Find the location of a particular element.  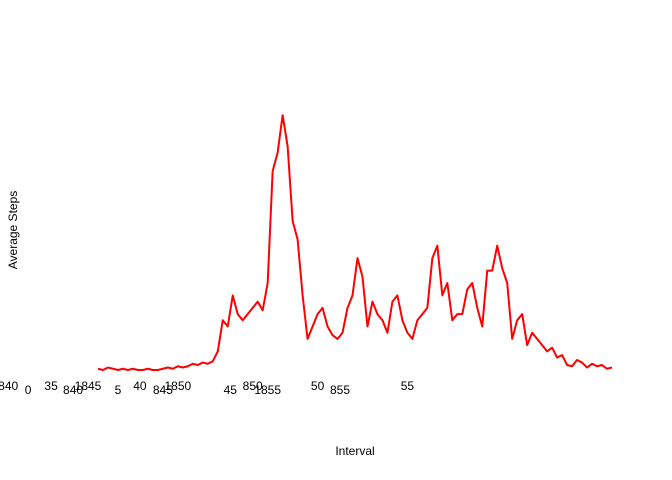

x-tick-label: 0 is located at coordinates (28, 390).